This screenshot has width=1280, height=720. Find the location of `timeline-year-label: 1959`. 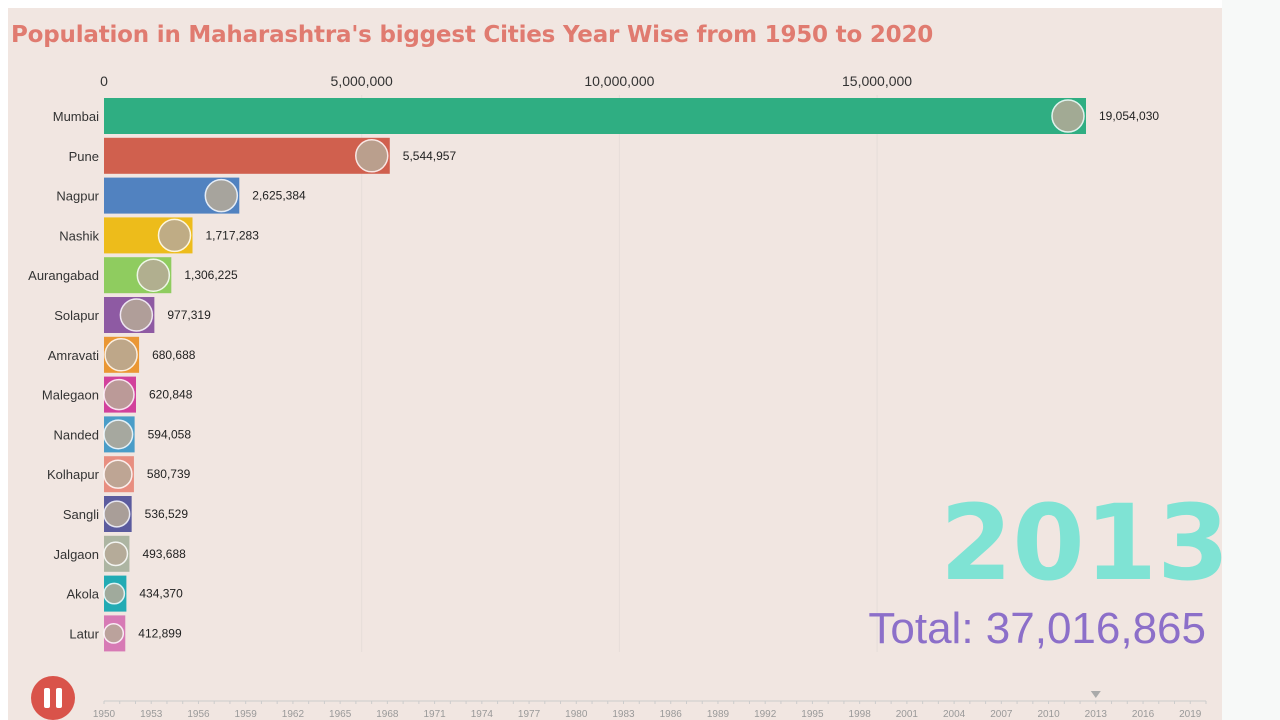

timeline-year-label: 1959 is located at coordinates (246, 714).